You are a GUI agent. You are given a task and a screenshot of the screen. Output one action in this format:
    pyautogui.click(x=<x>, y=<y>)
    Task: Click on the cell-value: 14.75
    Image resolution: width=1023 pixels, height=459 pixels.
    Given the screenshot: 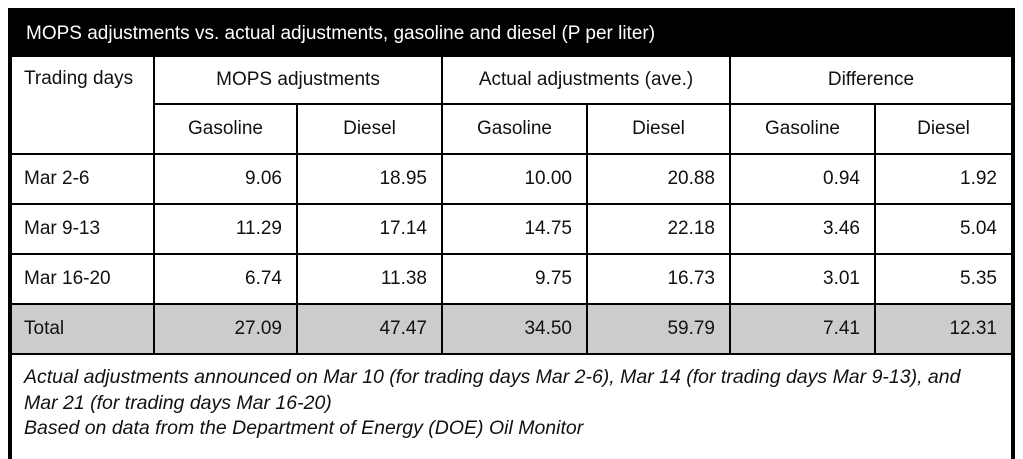 What is the action you would take?
    pyautogui.click(x=514, y=229)
    